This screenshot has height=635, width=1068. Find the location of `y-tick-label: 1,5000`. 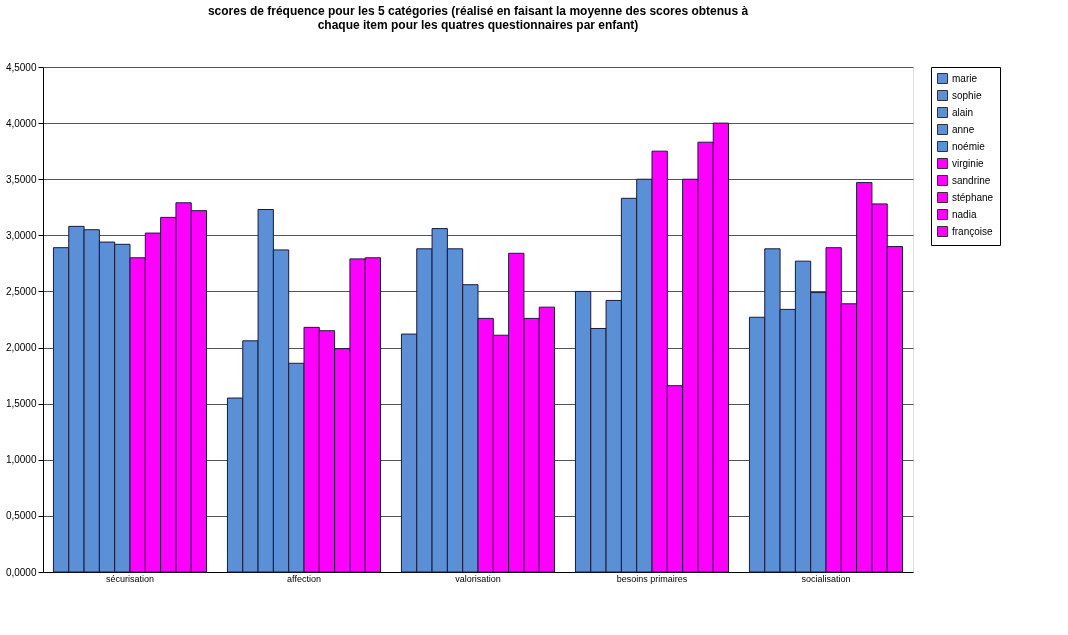

y-tick-label: 1,5000 is located at coordinates (21, 404).